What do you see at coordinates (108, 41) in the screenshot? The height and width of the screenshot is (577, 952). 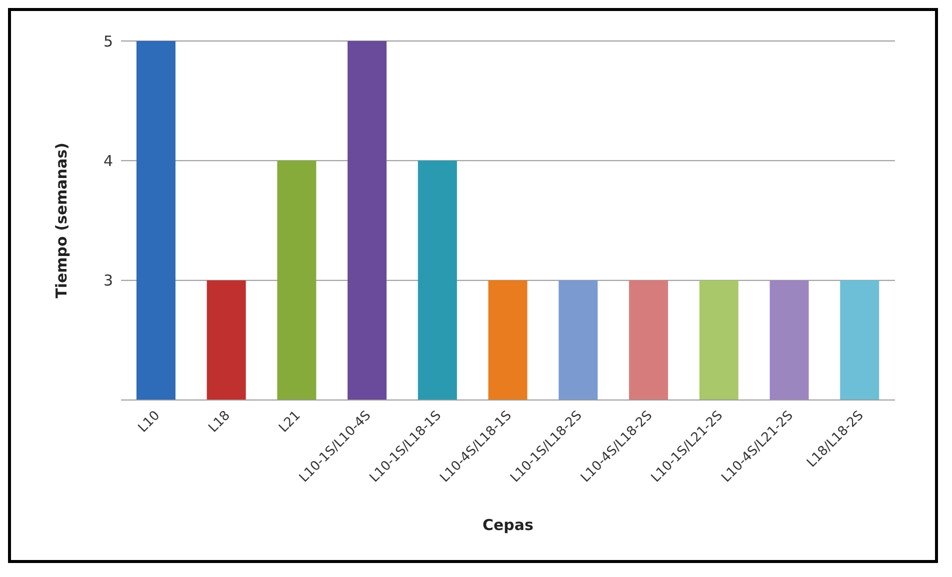 I see `y-tick-label: 5` at bounding box center [108, 41].